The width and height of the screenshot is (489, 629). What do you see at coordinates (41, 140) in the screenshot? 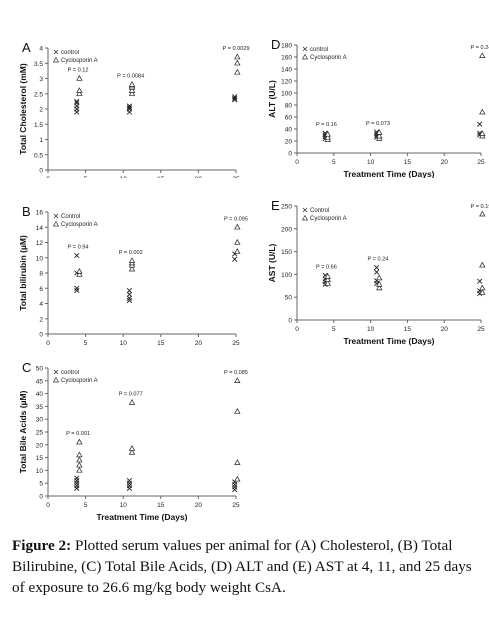
I see `y-tick-label: 1` at bounding box center [41, 140].